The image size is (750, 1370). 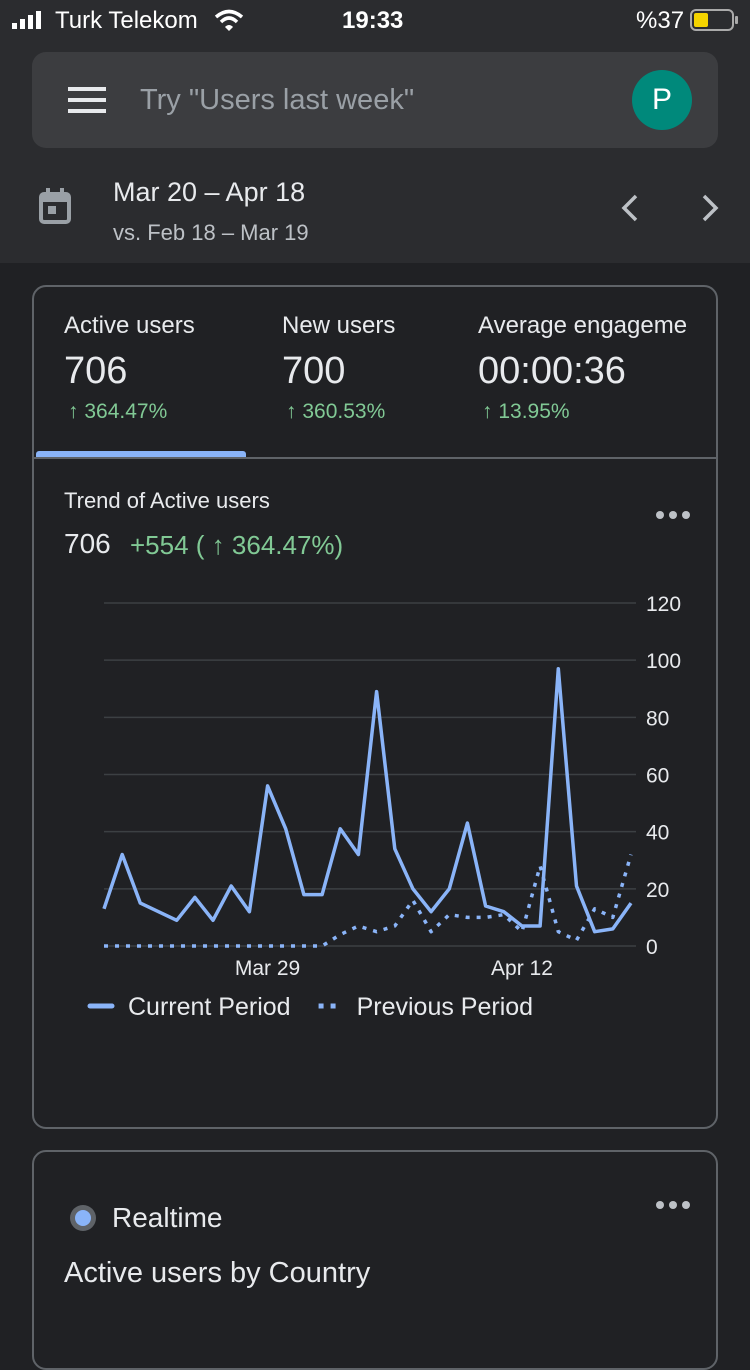 What do you see at coordinates (522, 968) in the screenshot?
I see `x-tick-label: Apr 12` at bounding box center [522, 968].